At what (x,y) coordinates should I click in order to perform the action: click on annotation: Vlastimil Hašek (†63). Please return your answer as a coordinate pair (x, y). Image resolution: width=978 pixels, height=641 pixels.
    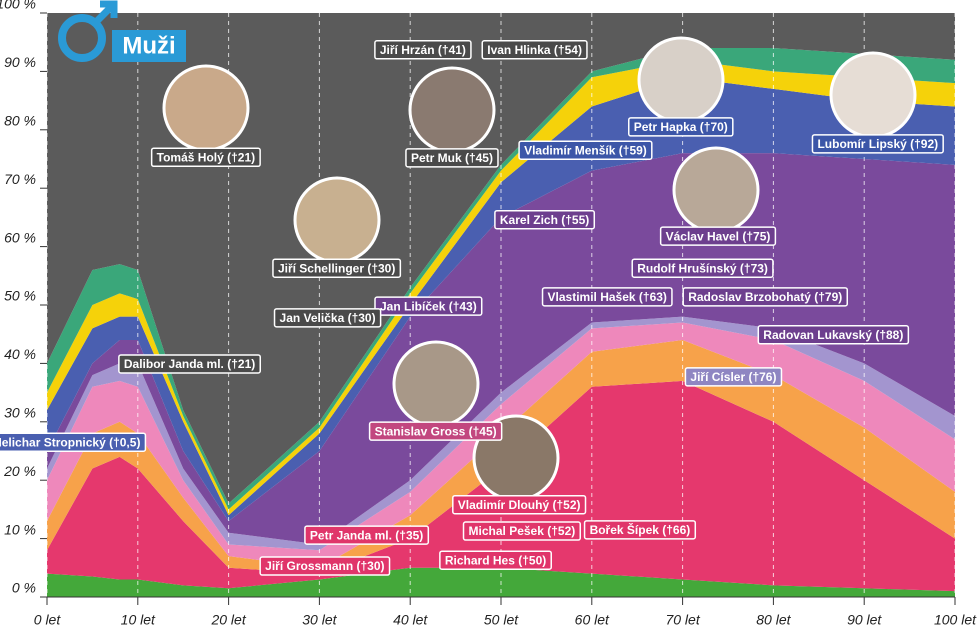
    Looking at the image, I should click on (607, 297).